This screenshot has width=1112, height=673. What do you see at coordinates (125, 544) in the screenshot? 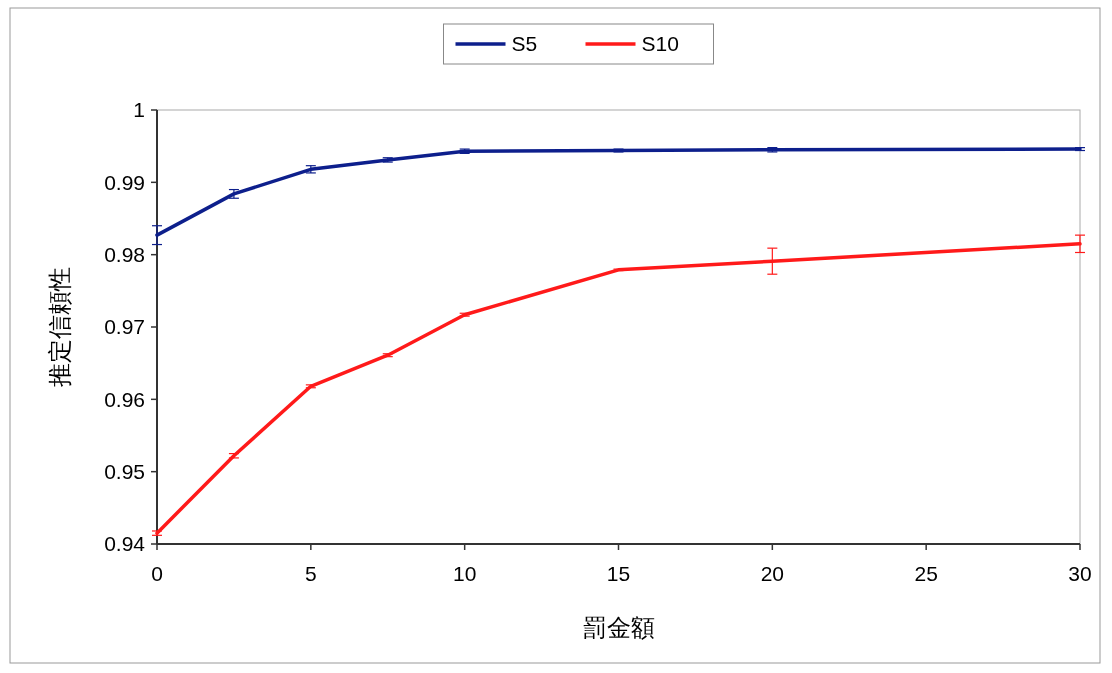
I see `y-tick-label: 0.94` at bounding box center [125, 544].